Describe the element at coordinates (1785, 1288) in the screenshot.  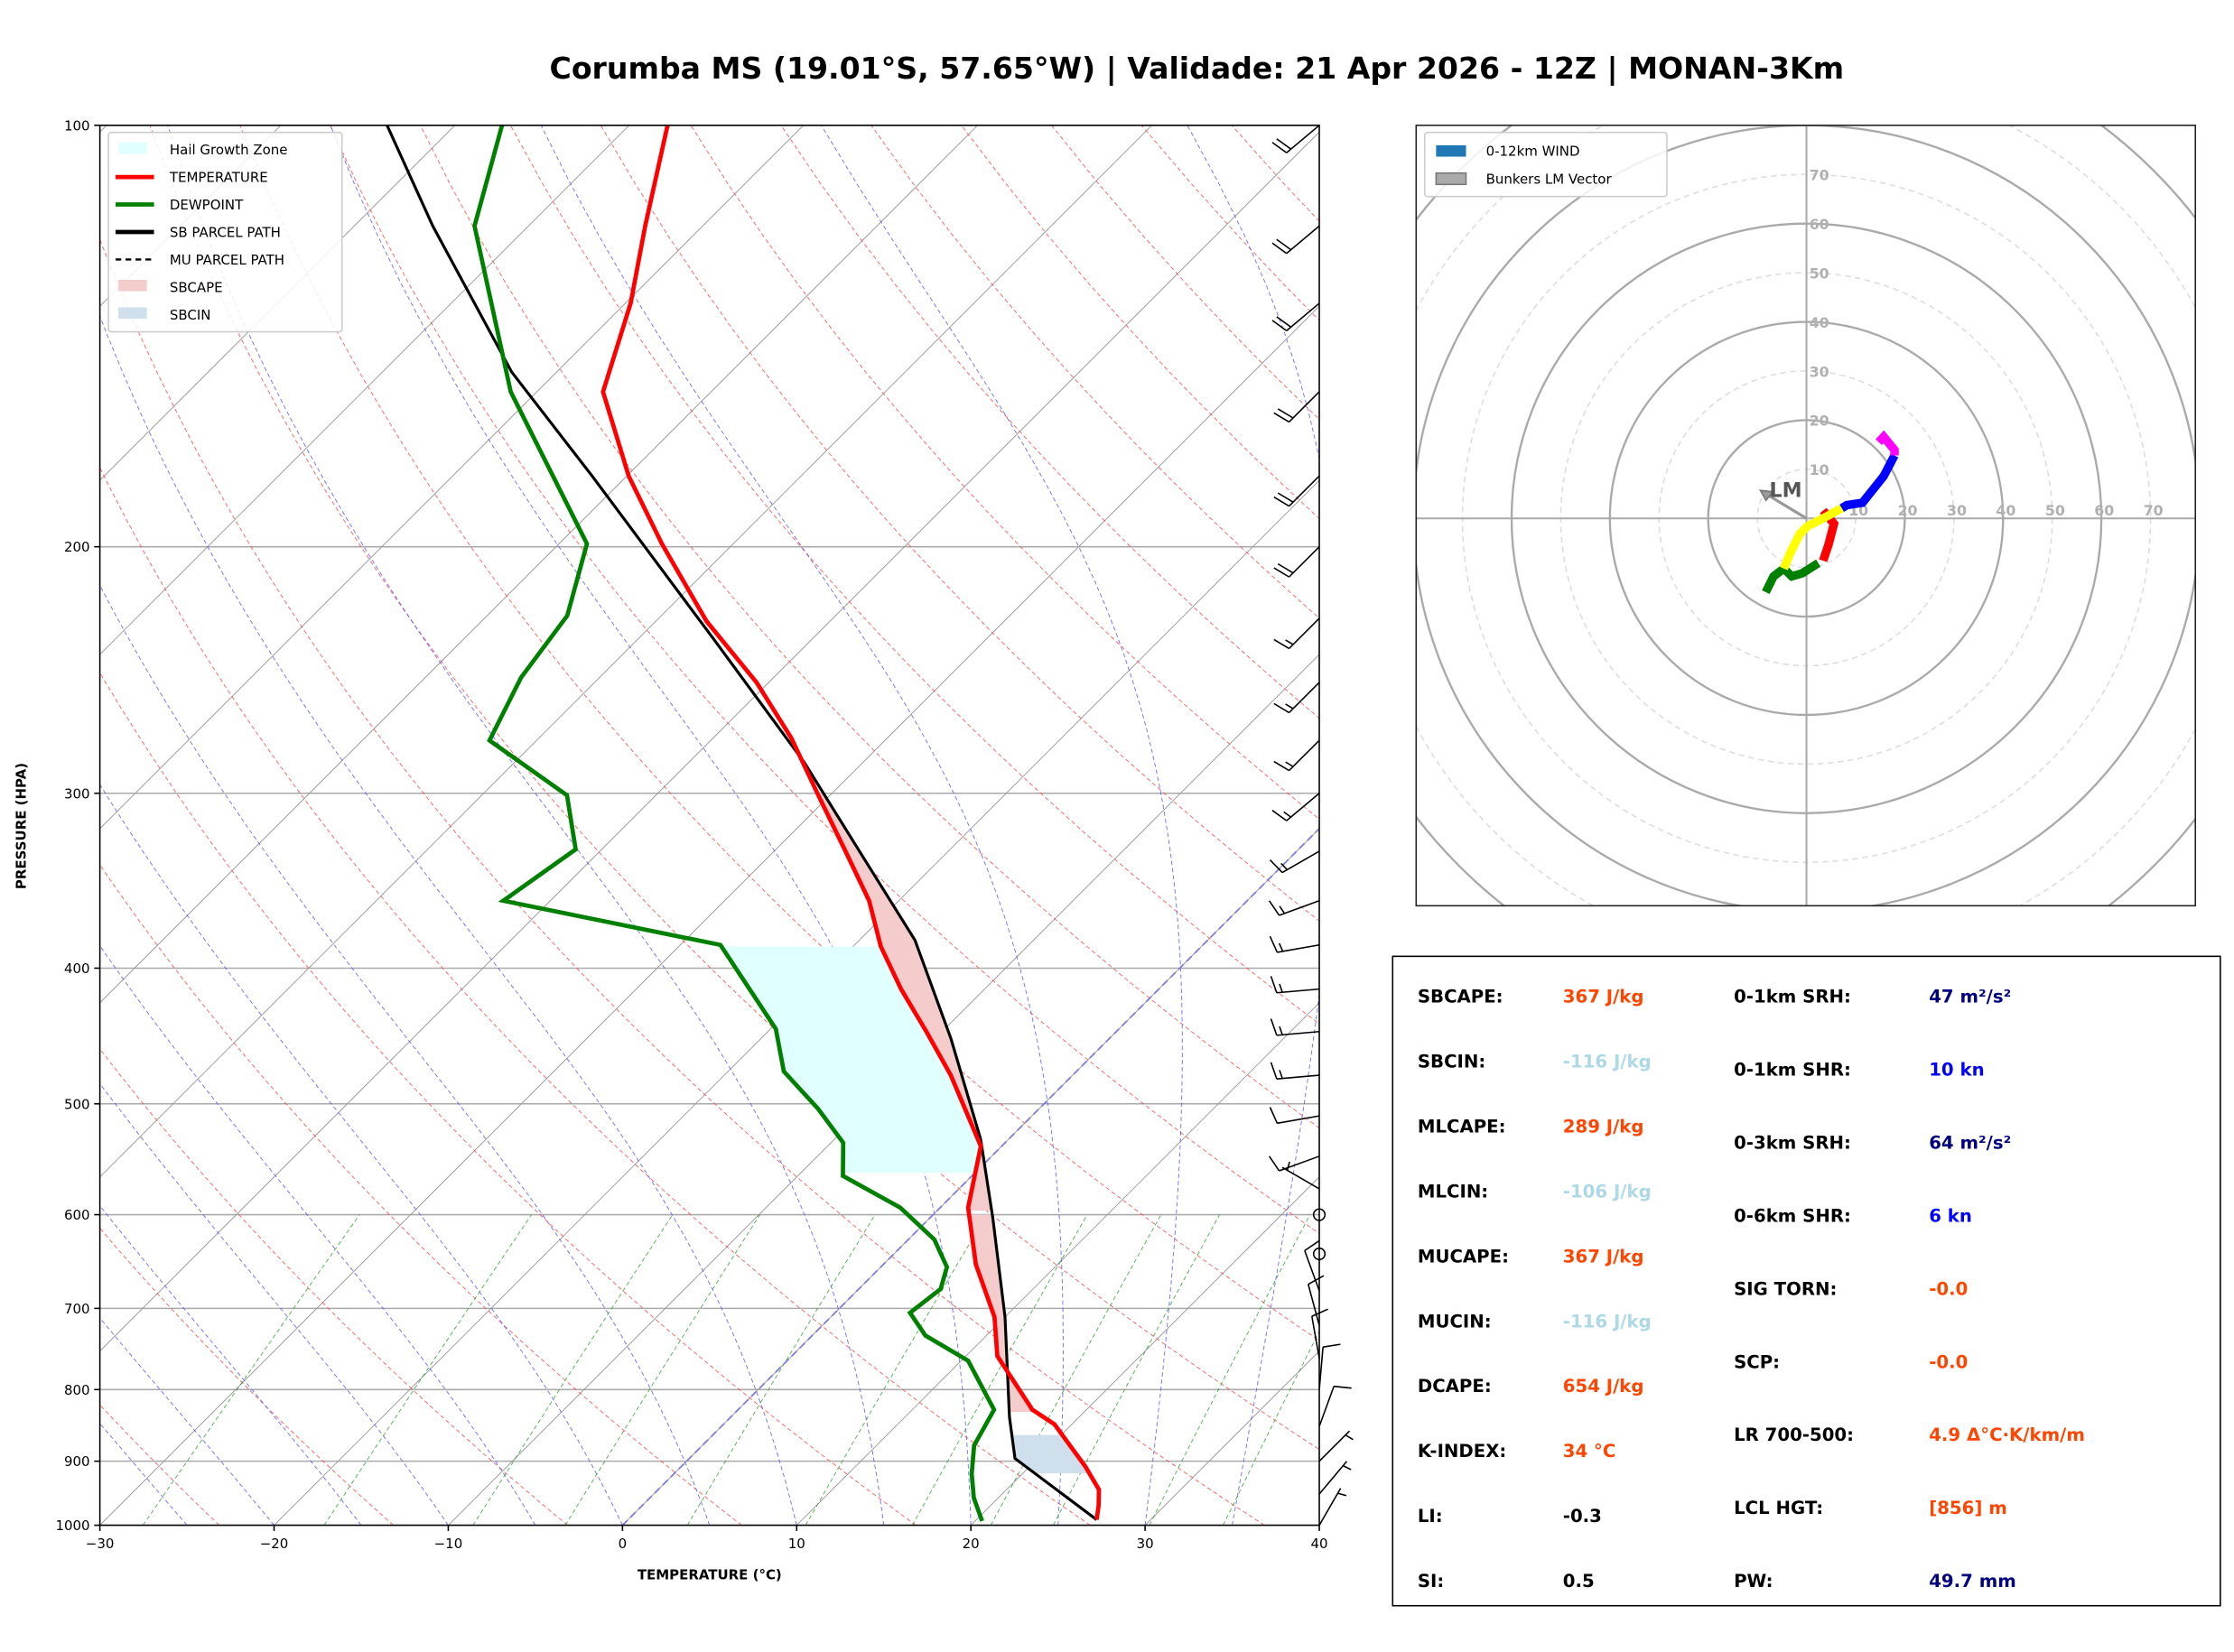
I see `stat-label: SIG TORN:` at that location.